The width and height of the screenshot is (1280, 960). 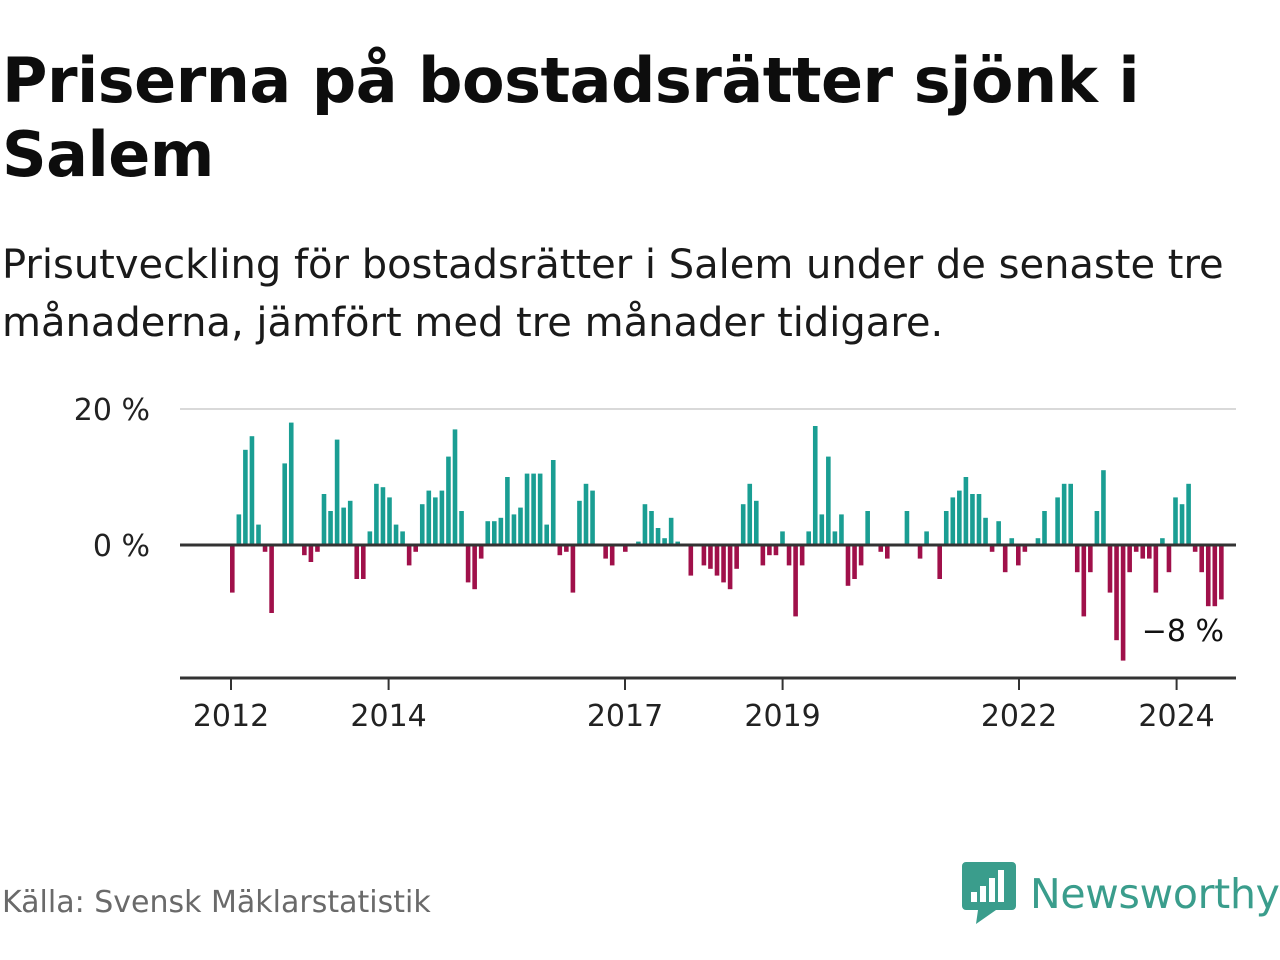 What do you see at coordinates (388, 716) in the screenshot?
I see `x-tick-label: 2014` at bounding box center [388, 716].